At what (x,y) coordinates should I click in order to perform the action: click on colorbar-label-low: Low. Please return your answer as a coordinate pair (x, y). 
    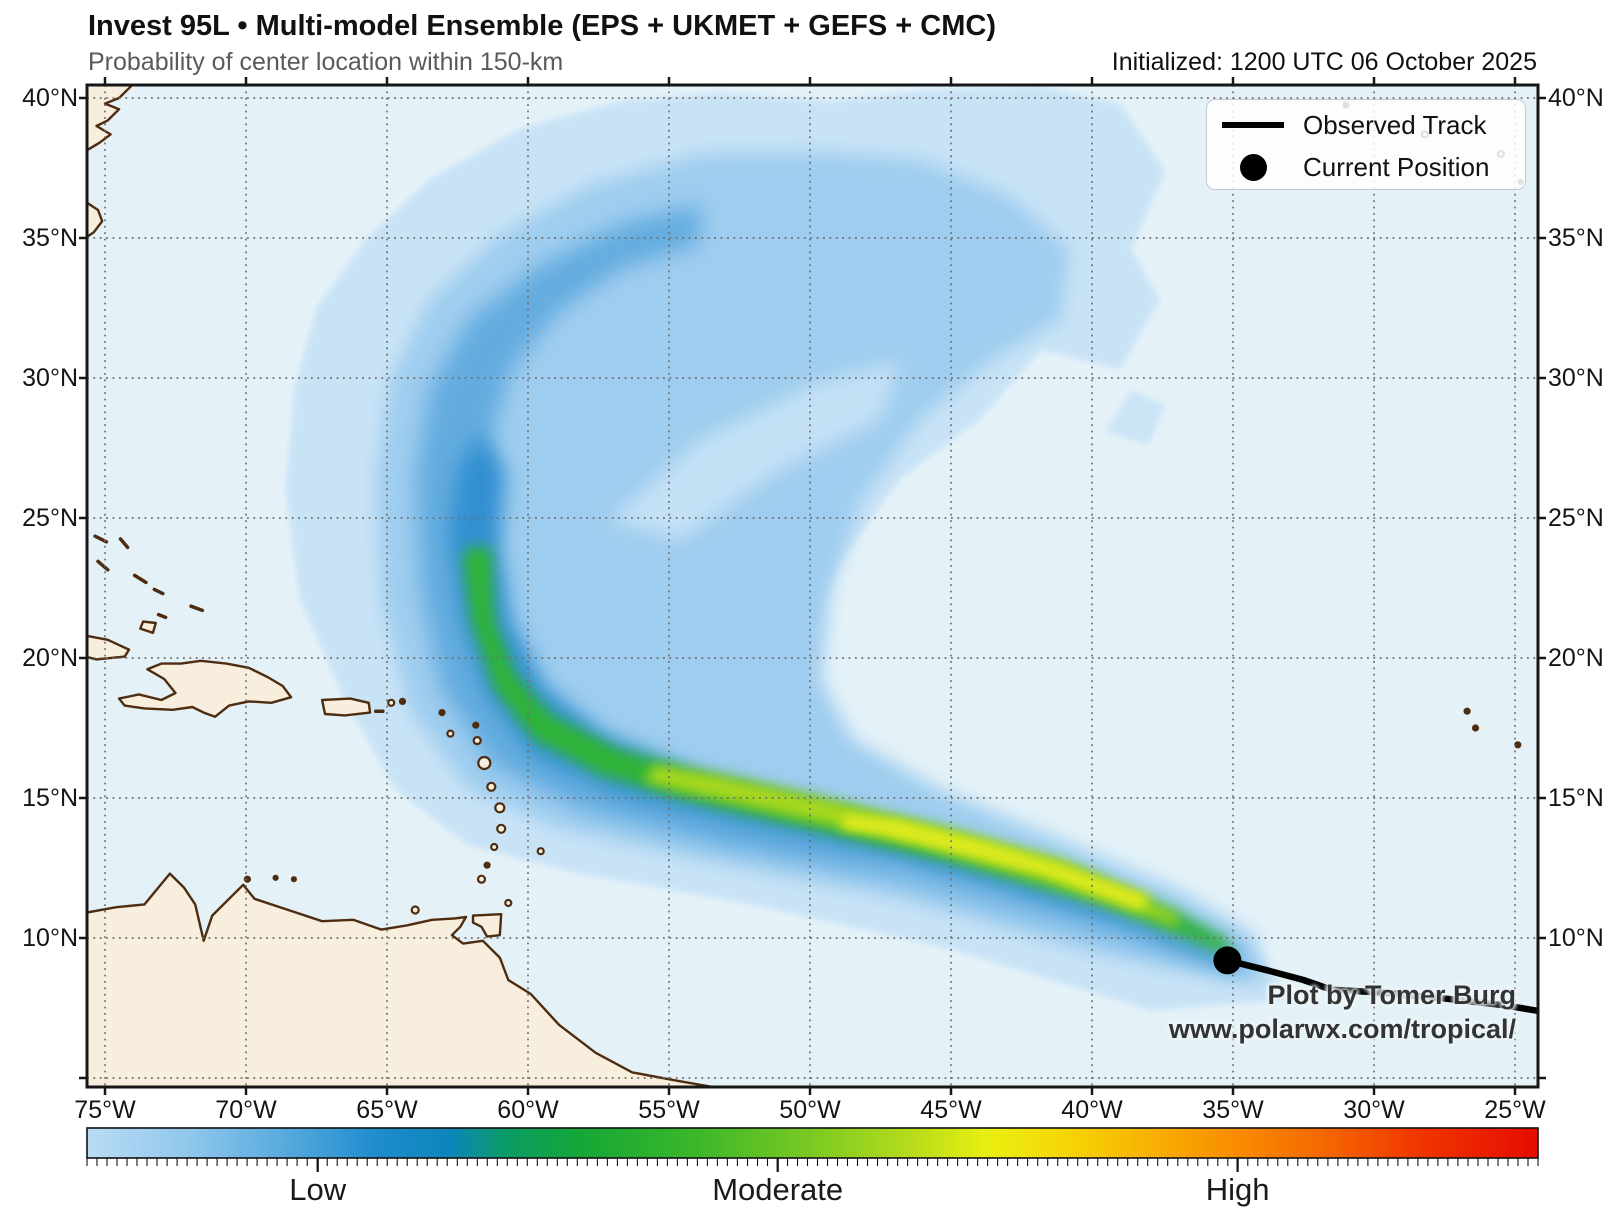
    Looking at the image, I should click on (318, 1189).